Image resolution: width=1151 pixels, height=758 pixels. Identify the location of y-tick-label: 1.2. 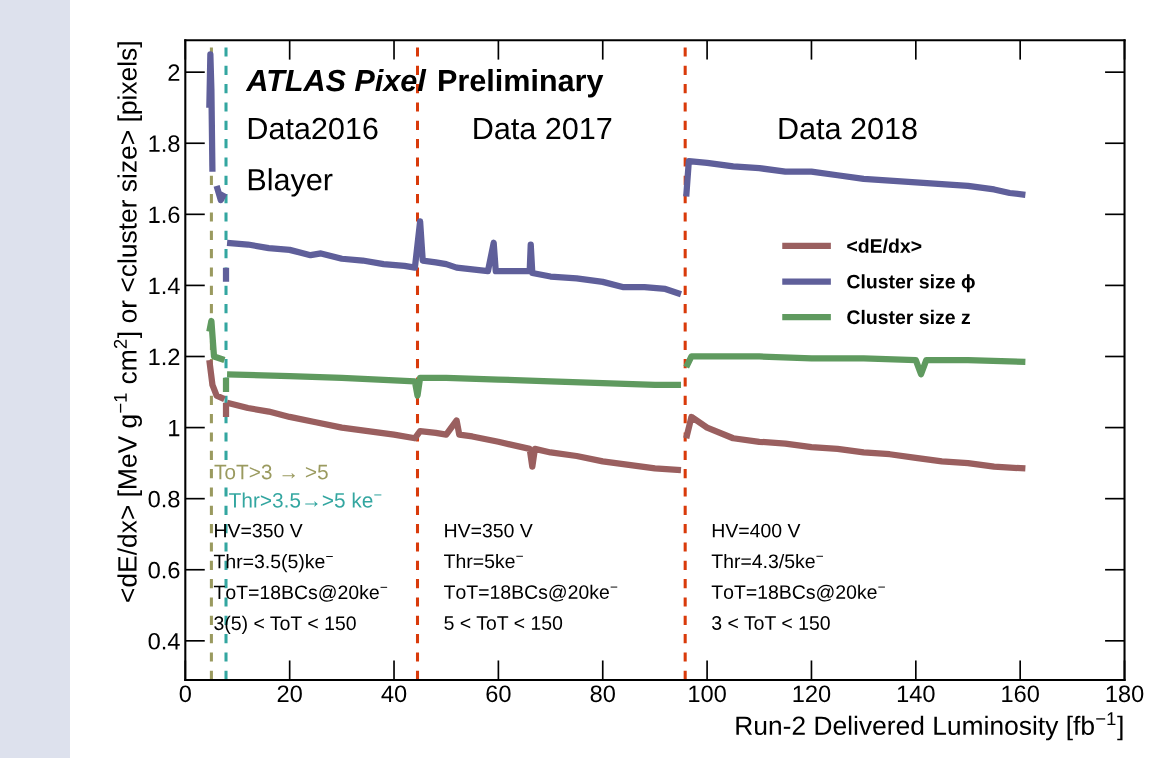
(164, 357).